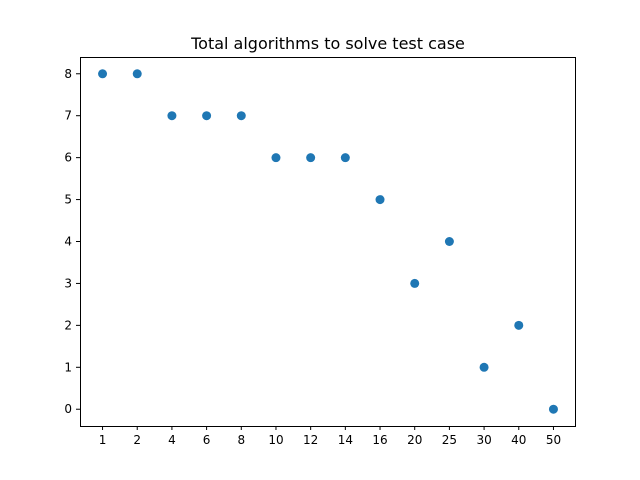  I want to click on y-tick-label: 1, so click(68, 367).